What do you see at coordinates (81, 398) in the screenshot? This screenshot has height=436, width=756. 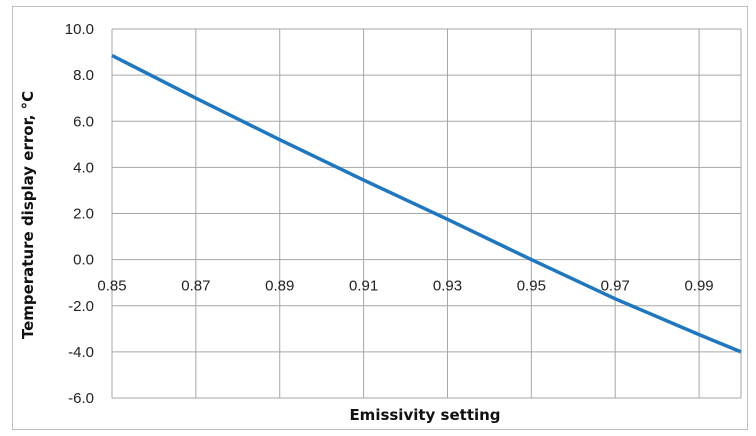 I see `y-tick-label: -6.0` at bounding box center [81, 398].